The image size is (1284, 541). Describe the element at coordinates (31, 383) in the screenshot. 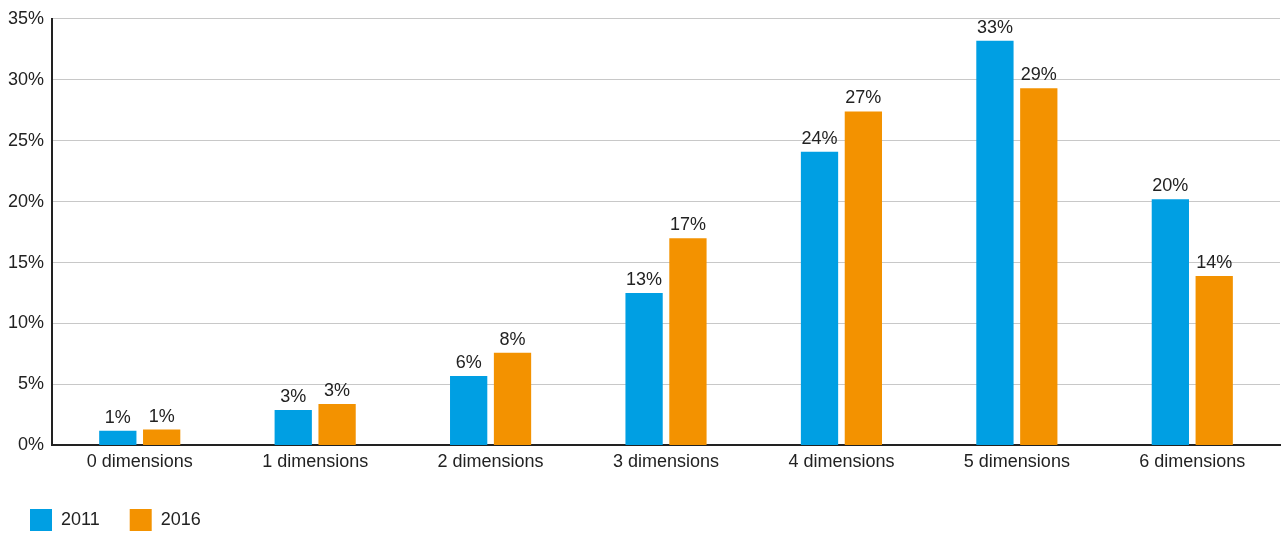

I see `y-tick-label: 5%` at that location.